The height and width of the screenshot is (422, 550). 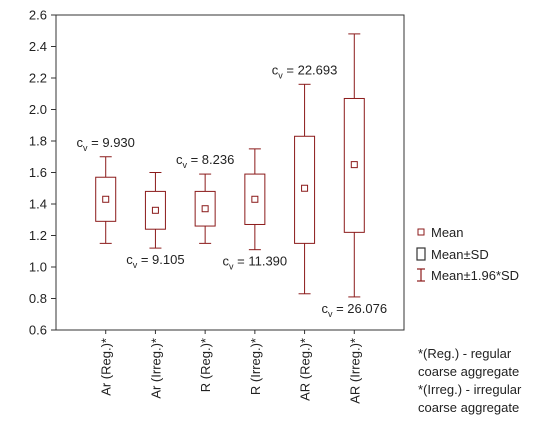 What do you see at coordinates (465, 353) in the screenshot?
I see `footnote-line: *(Reg.) - regular` at bounding box center [465, 353].